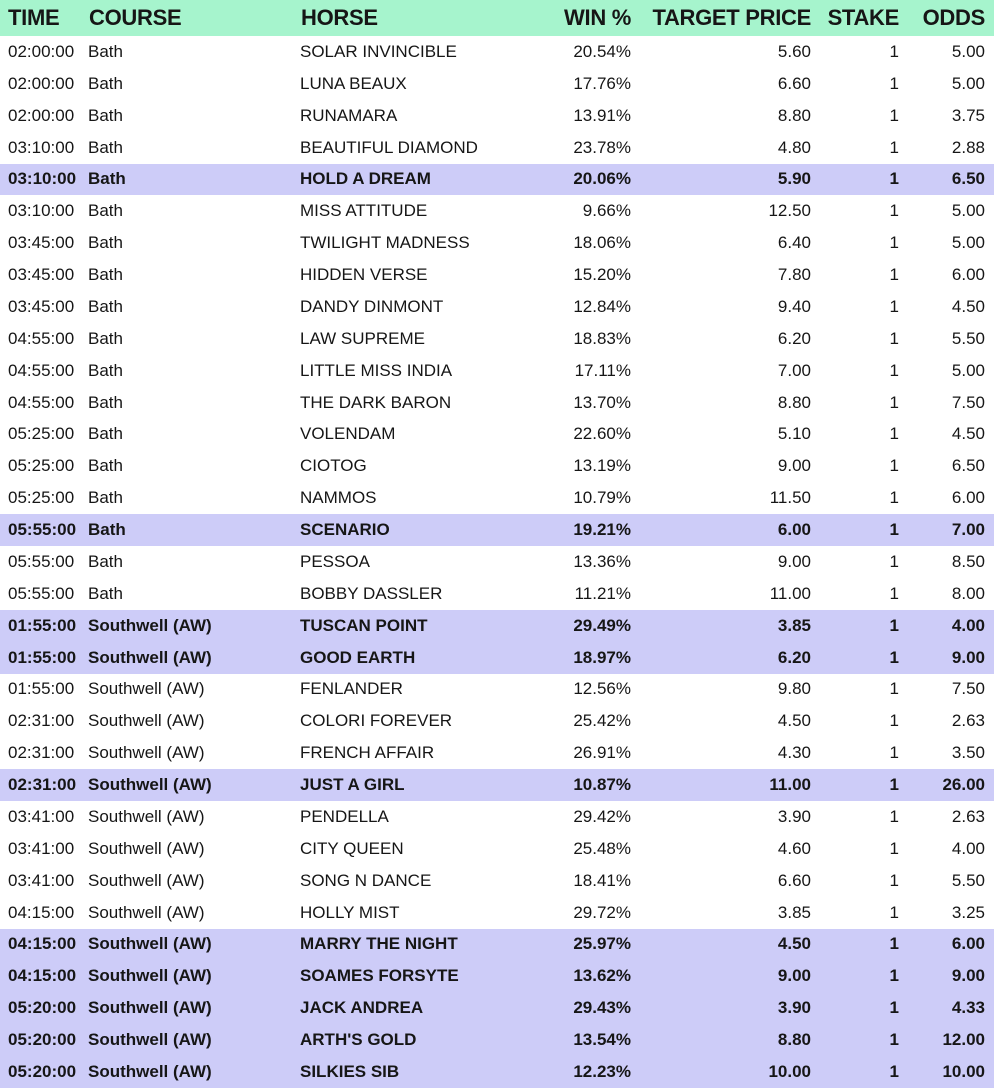  I want to click on cell-horse: HOLLY MIST, so click(350, 912).